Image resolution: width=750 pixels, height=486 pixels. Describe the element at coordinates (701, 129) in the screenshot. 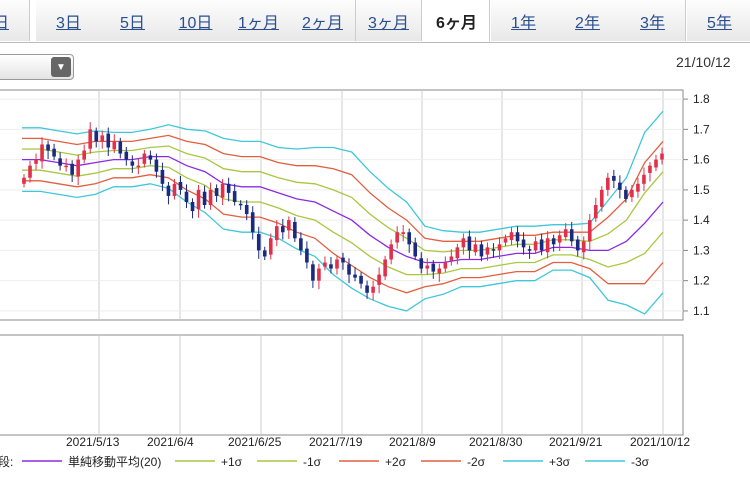

I see `y-tick-label: 1.7` at that location.